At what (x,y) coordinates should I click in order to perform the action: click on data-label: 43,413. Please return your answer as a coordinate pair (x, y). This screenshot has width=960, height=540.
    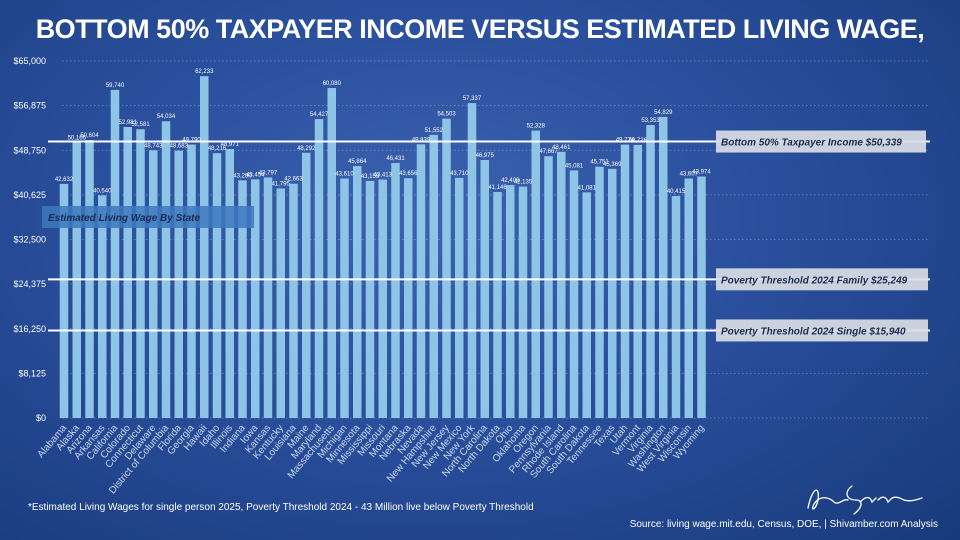
    Looking at the image, I should click on (383, 176).